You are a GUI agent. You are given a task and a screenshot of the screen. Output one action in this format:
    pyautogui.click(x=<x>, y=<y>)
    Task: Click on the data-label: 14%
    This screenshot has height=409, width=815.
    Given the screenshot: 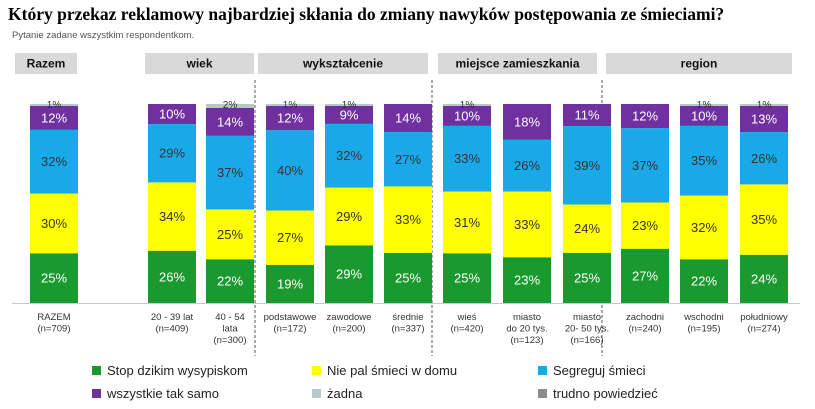 What is the action you would take?
    pyautogui.click(x=408, y=118)
    